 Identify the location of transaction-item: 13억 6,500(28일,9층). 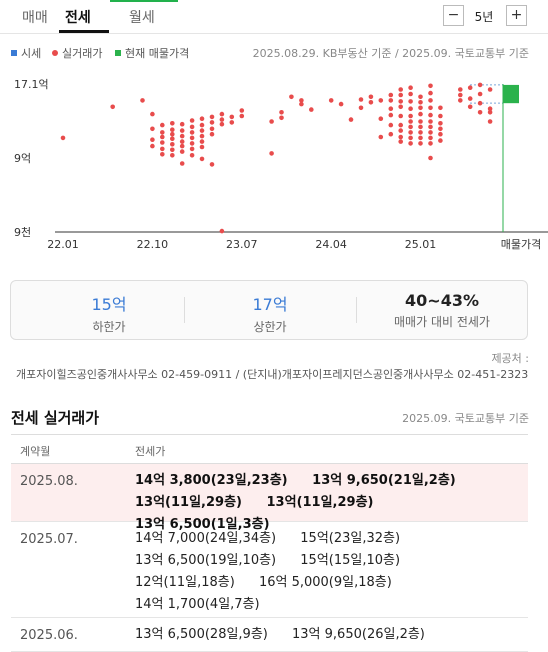
(201, 634).